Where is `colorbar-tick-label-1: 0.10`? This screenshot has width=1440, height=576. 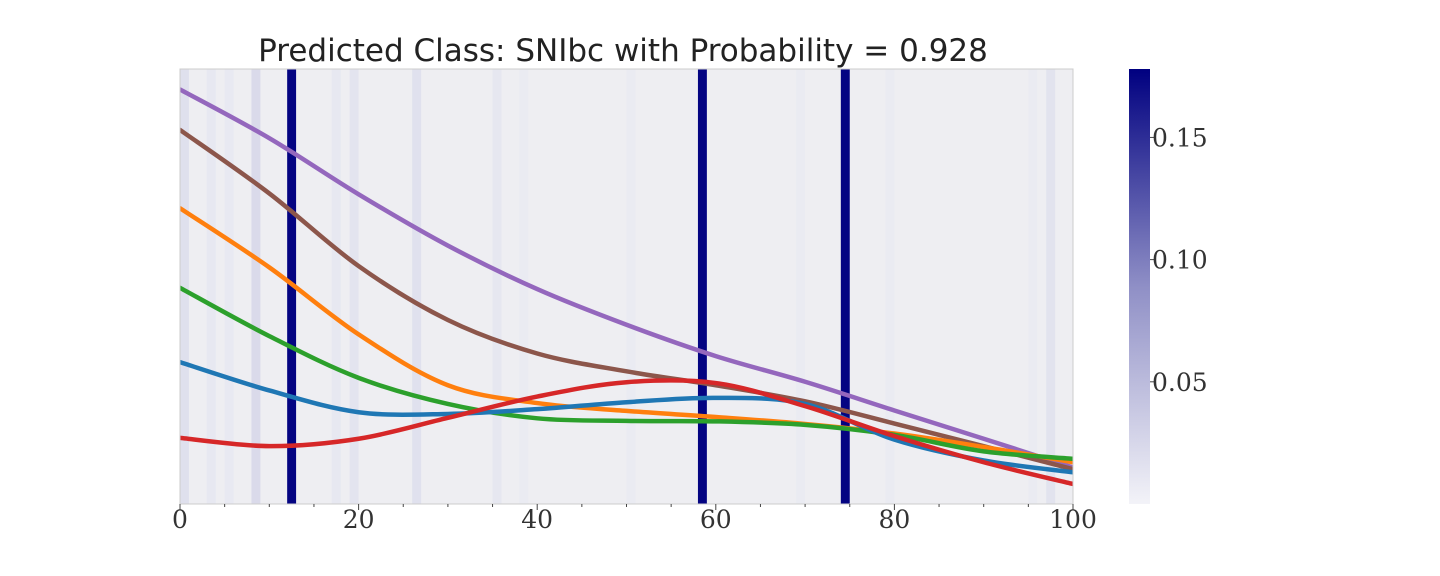
colorbar-tick-label-1: 0.10 is located at coordinates (1180, 260).